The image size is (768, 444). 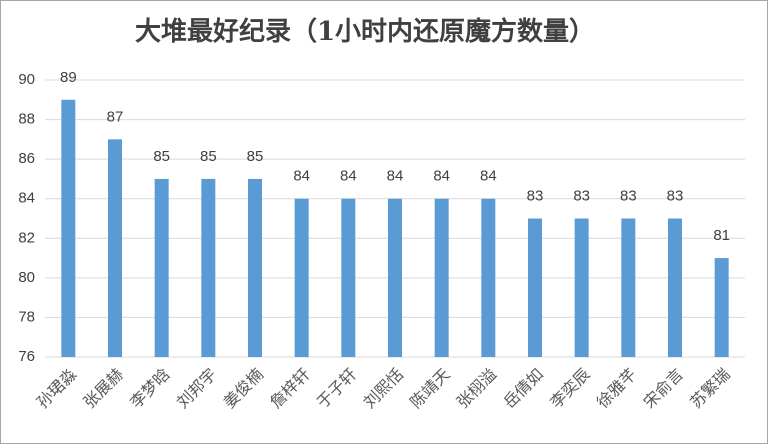 I want to click on y-tick-label: 76, so click(x=26, y=356).